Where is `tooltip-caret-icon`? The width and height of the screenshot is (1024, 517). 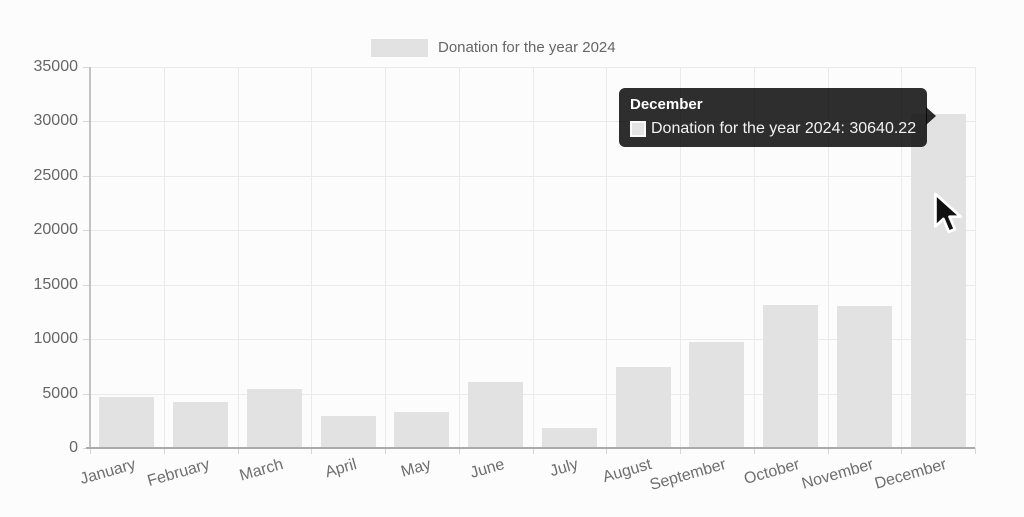
tooltip-caret-icon is located at coordinates (931, 116).